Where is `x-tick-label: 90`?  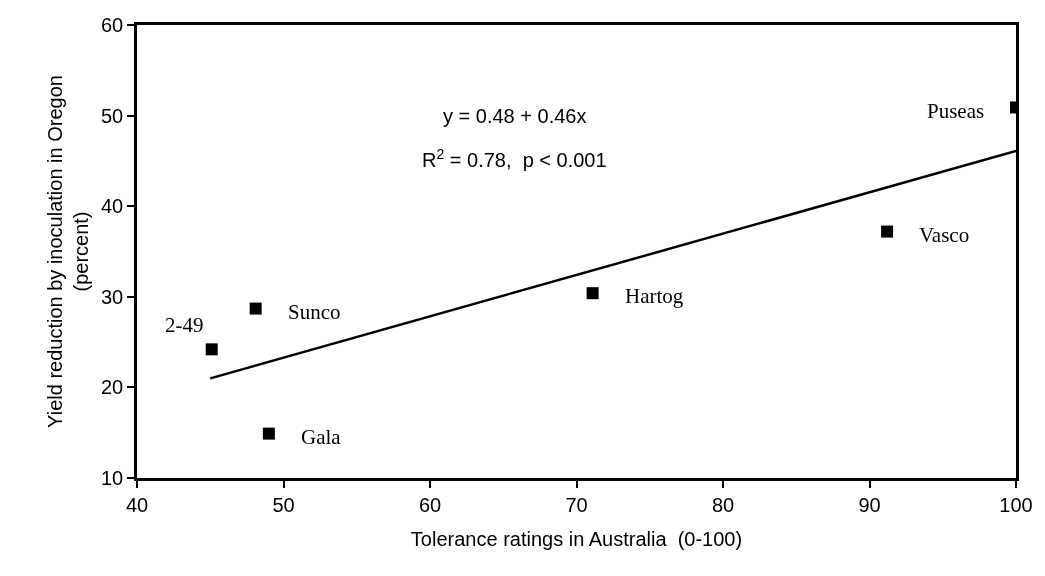
x-tick-label: 90 is located at coordinates (869, 504).